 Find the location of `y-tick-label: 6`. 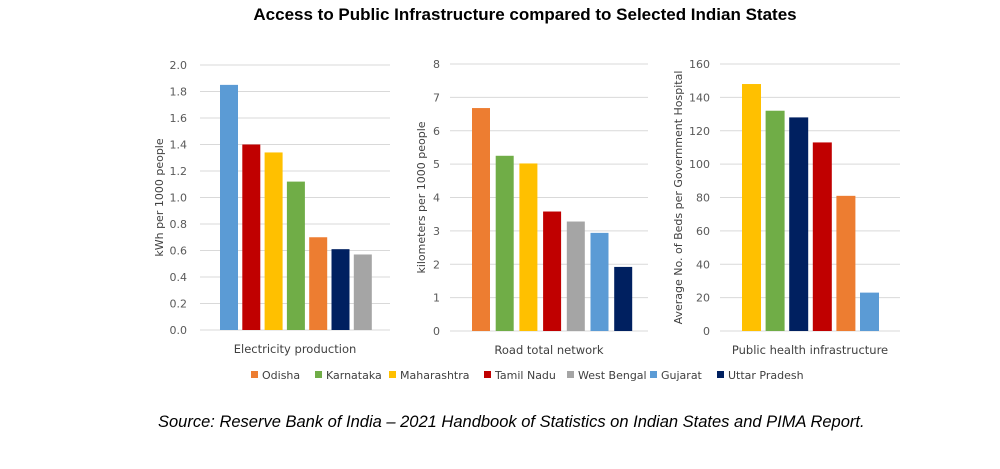

y-tick-label: 6 is located at coordinates (436, 131).